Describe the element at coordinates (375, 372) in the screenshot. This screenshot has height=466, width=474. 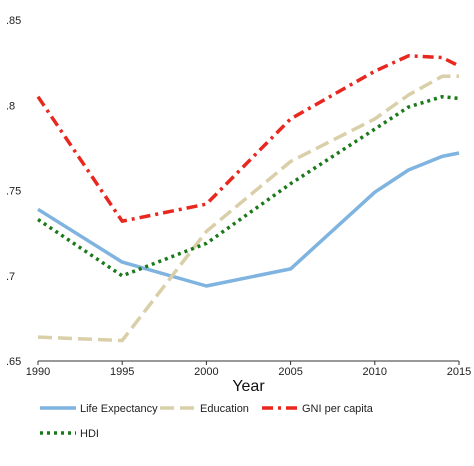
I see `x-tick-label: 2010` at that location.